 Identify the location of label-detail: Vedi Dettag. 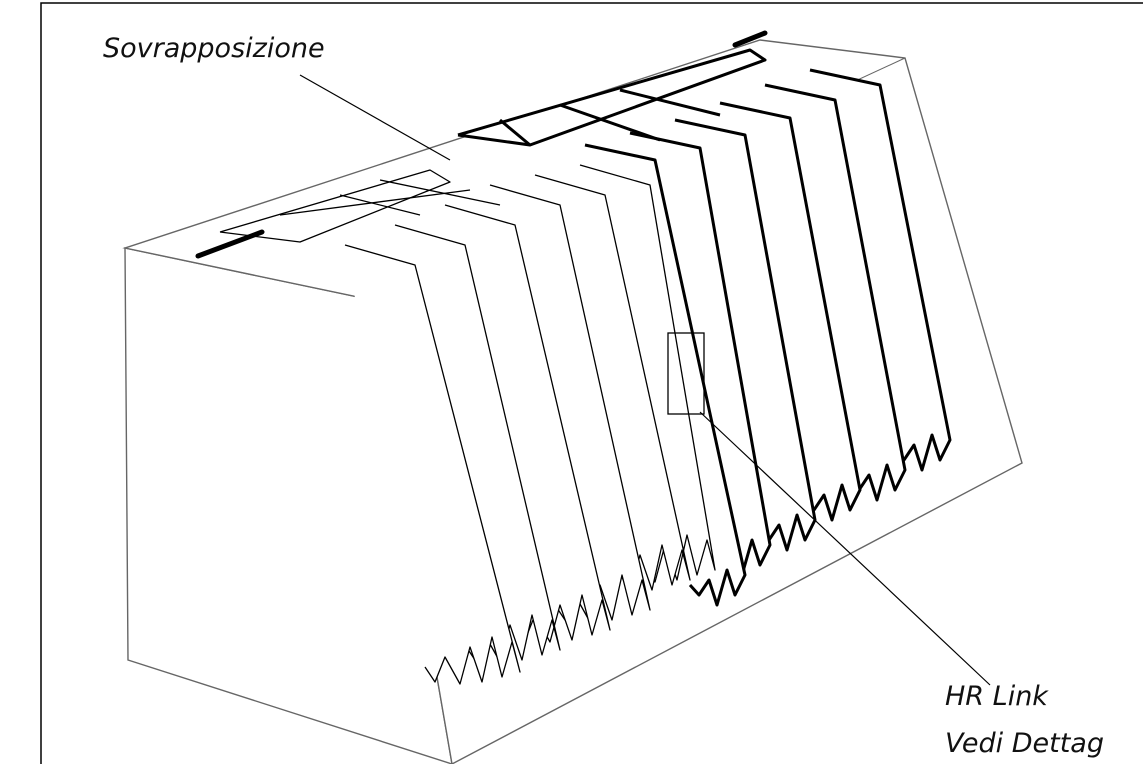
(1024, 743).